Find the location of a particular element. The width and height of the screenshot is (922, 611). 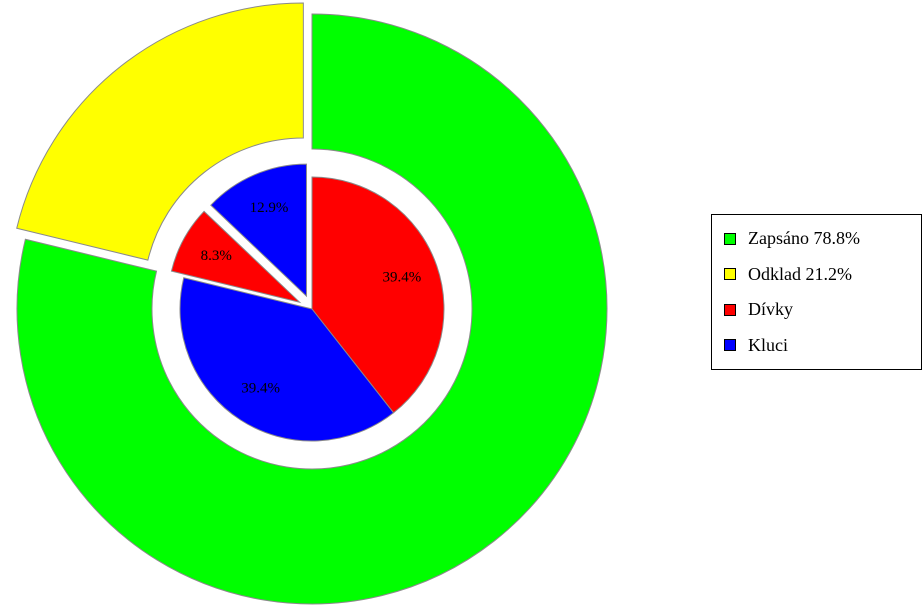

legend-item-divky: Dívky is located at coordinates (822, 310).